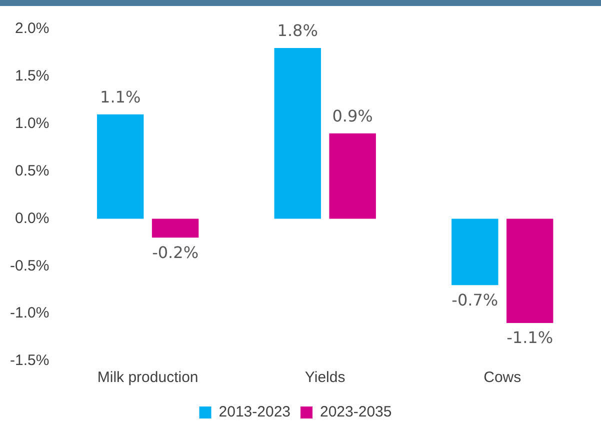 The image size is (601, 430). Describe the element at coordinates (30, 313) in the screenshot. I see `y-tick-label: -1.0%` at that location.